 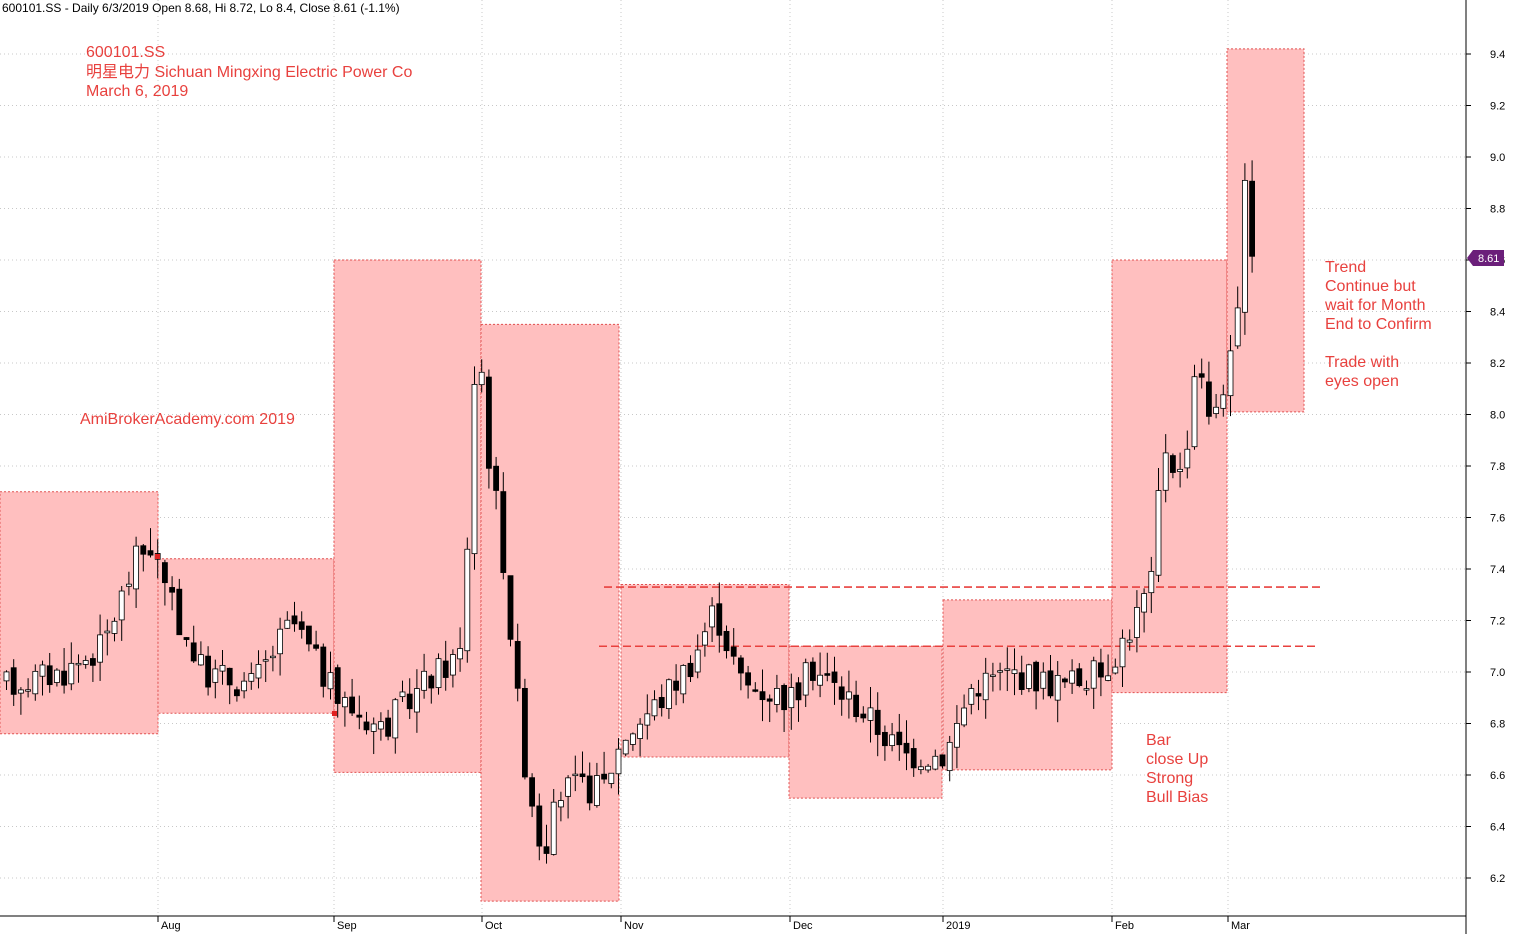 I want to click on y-tick-label: 9.0, so click(x=1497, y=158).